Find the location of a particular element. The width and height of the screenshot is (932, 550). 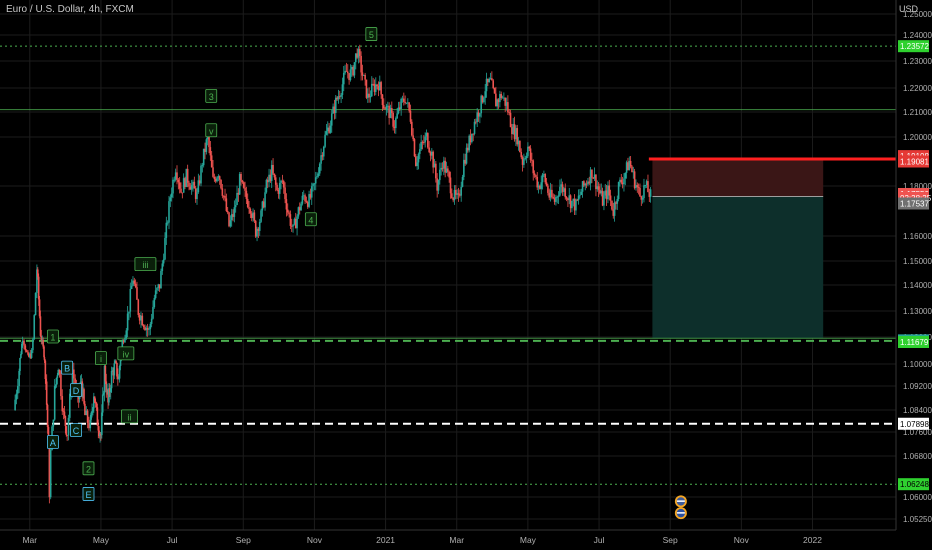

wave-label: D is located at coordinates (76, 390).